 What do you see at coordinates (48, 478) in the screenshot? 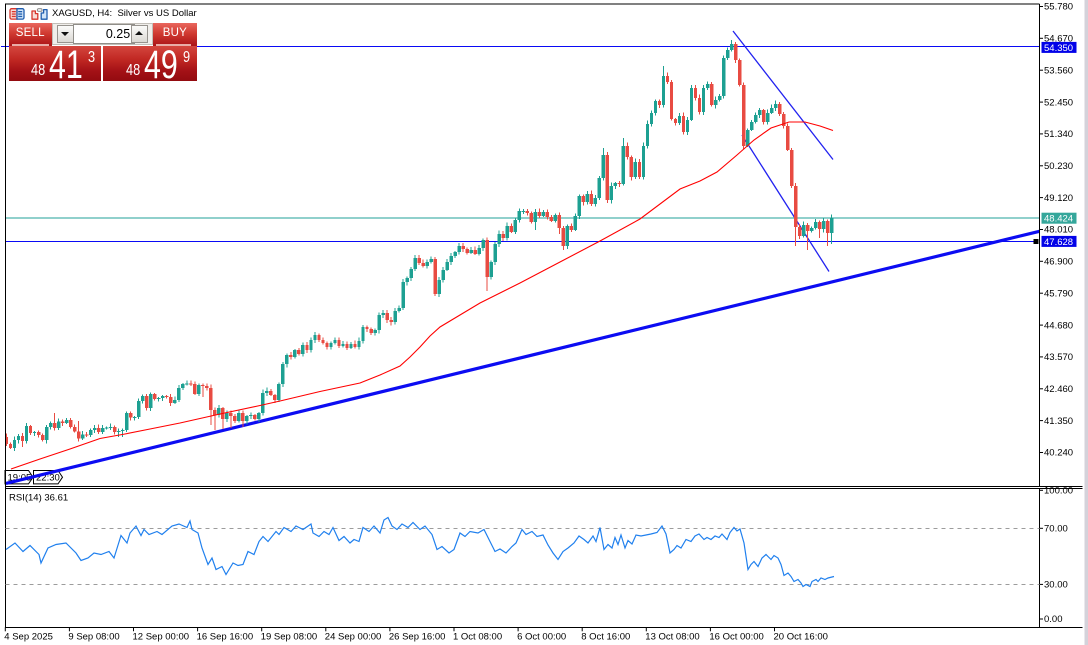
I see `svg-text: 22:30` at bounding box center [48, 478].